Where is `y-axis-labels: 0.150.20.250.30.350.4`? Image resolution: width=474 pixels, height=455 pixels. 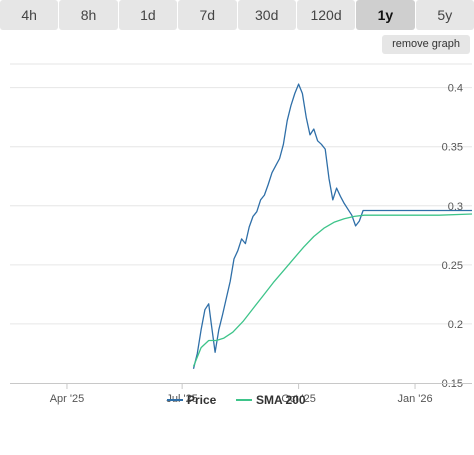 y-axis-labels: 0.150.20.250.30.350.4 is located at coordinates (452, 236).